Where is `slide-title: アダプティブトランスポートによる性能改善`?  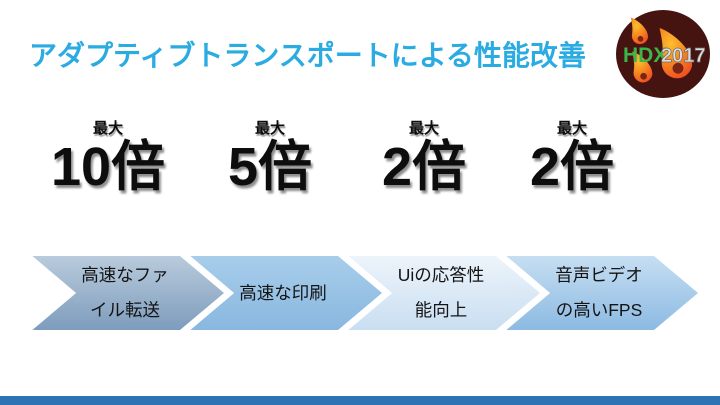
slide-title: アダプティブトランスポートによる性能改善 is located at coordinates (307, 55).